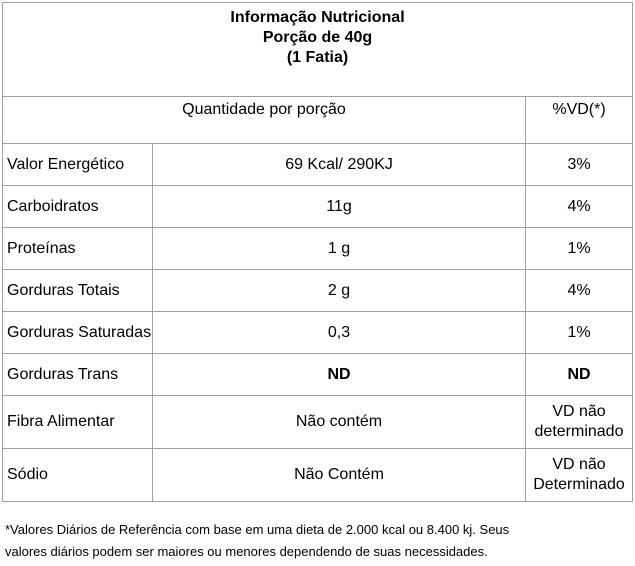 This screenshot has width=635, height=566. I want to click on table-row: Sódio Não Contém VD não Determinado, so click(318, 475).